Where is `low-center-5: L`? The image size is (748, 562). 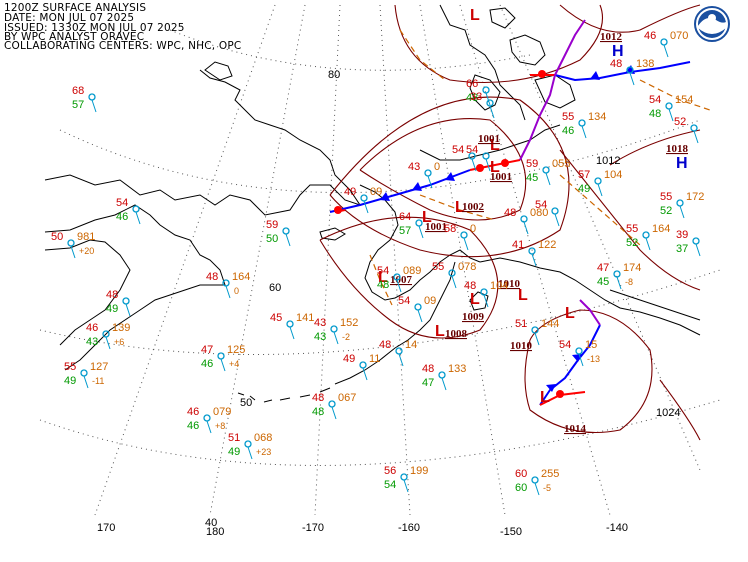
low-center-5: L is located at coordinates (383, 277).